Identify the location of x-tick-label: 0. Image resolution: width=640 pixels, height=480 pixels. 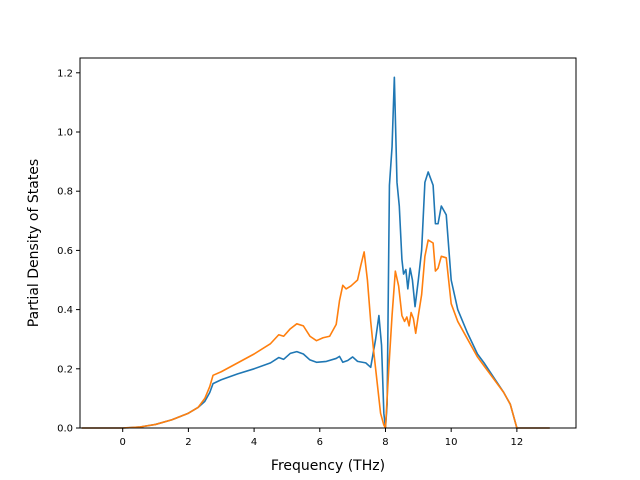
(123, 442).